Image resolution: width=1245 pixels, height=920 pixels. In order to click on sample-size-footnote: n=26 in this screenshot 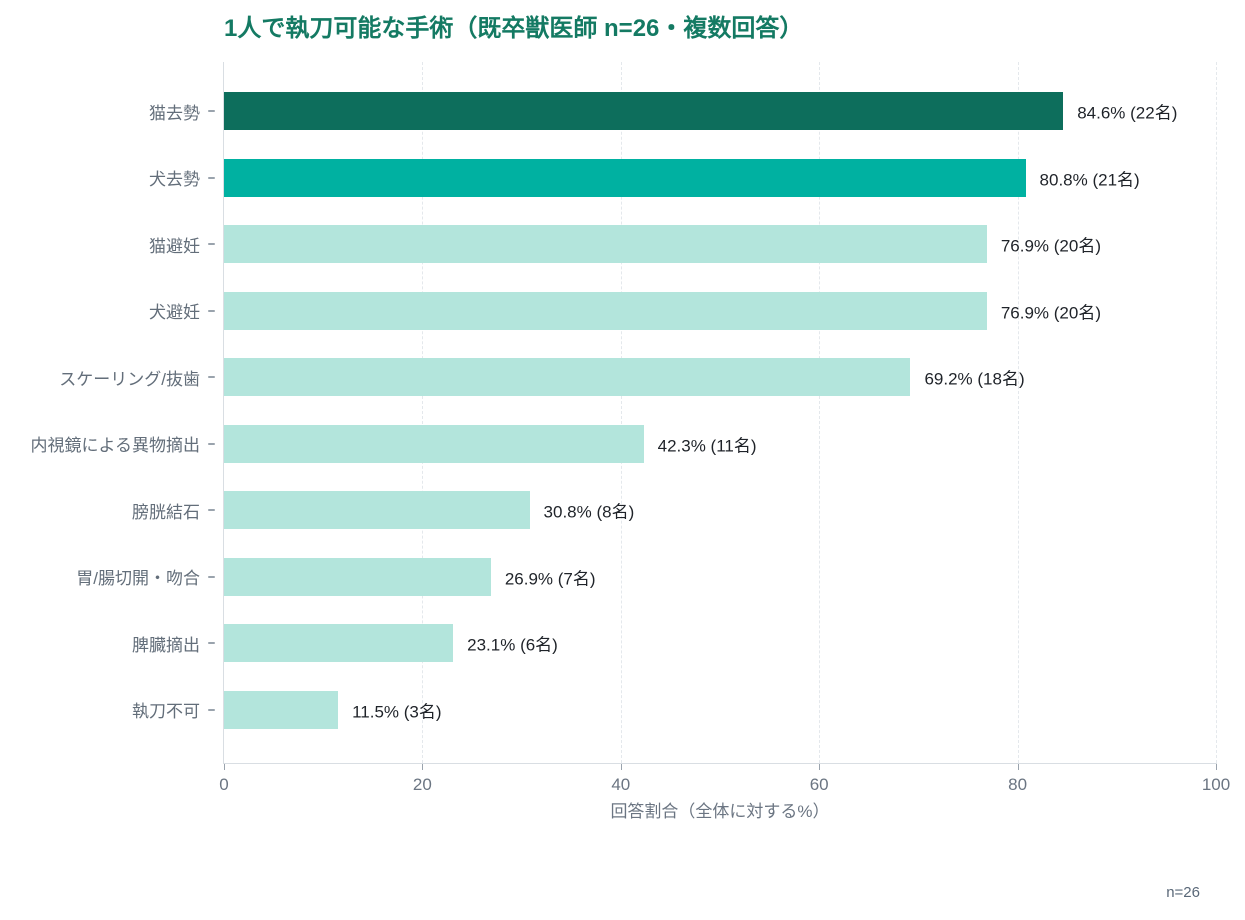, I will do `click(1183, 892)`.